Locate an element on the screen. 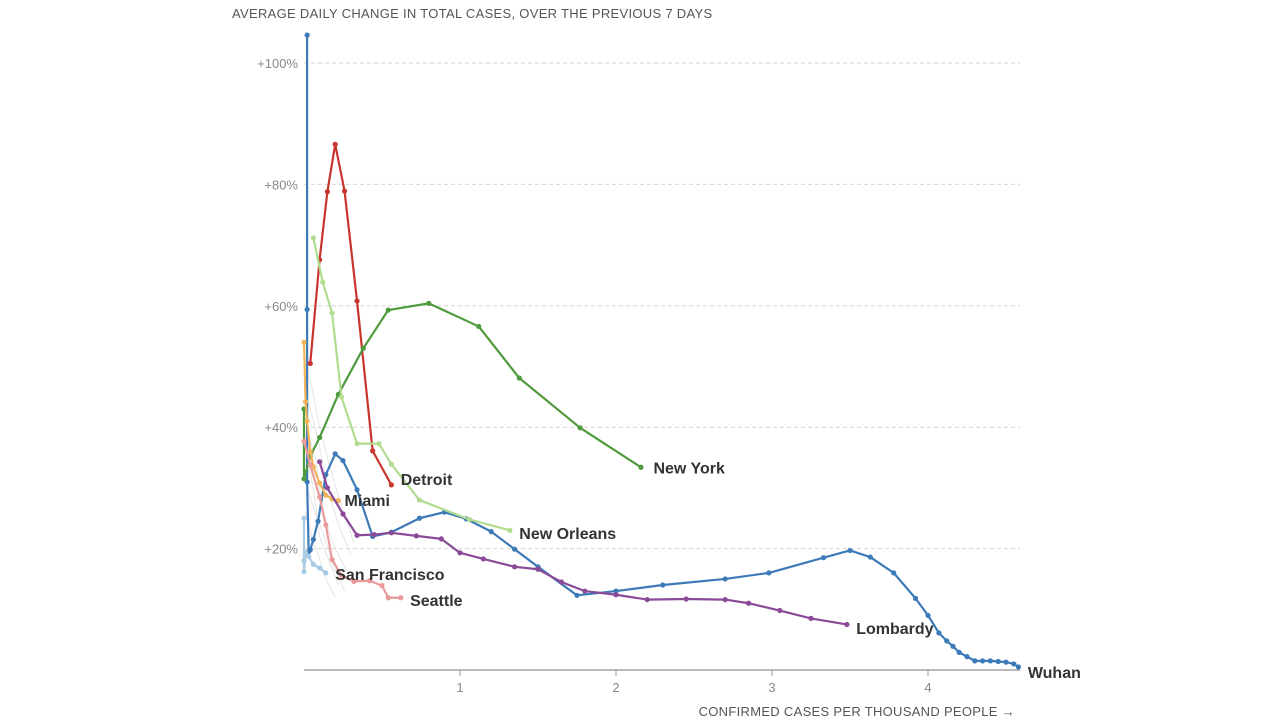 This screenshot has width=1280, height=720. series-seattle is located at coordinates (352, 519).